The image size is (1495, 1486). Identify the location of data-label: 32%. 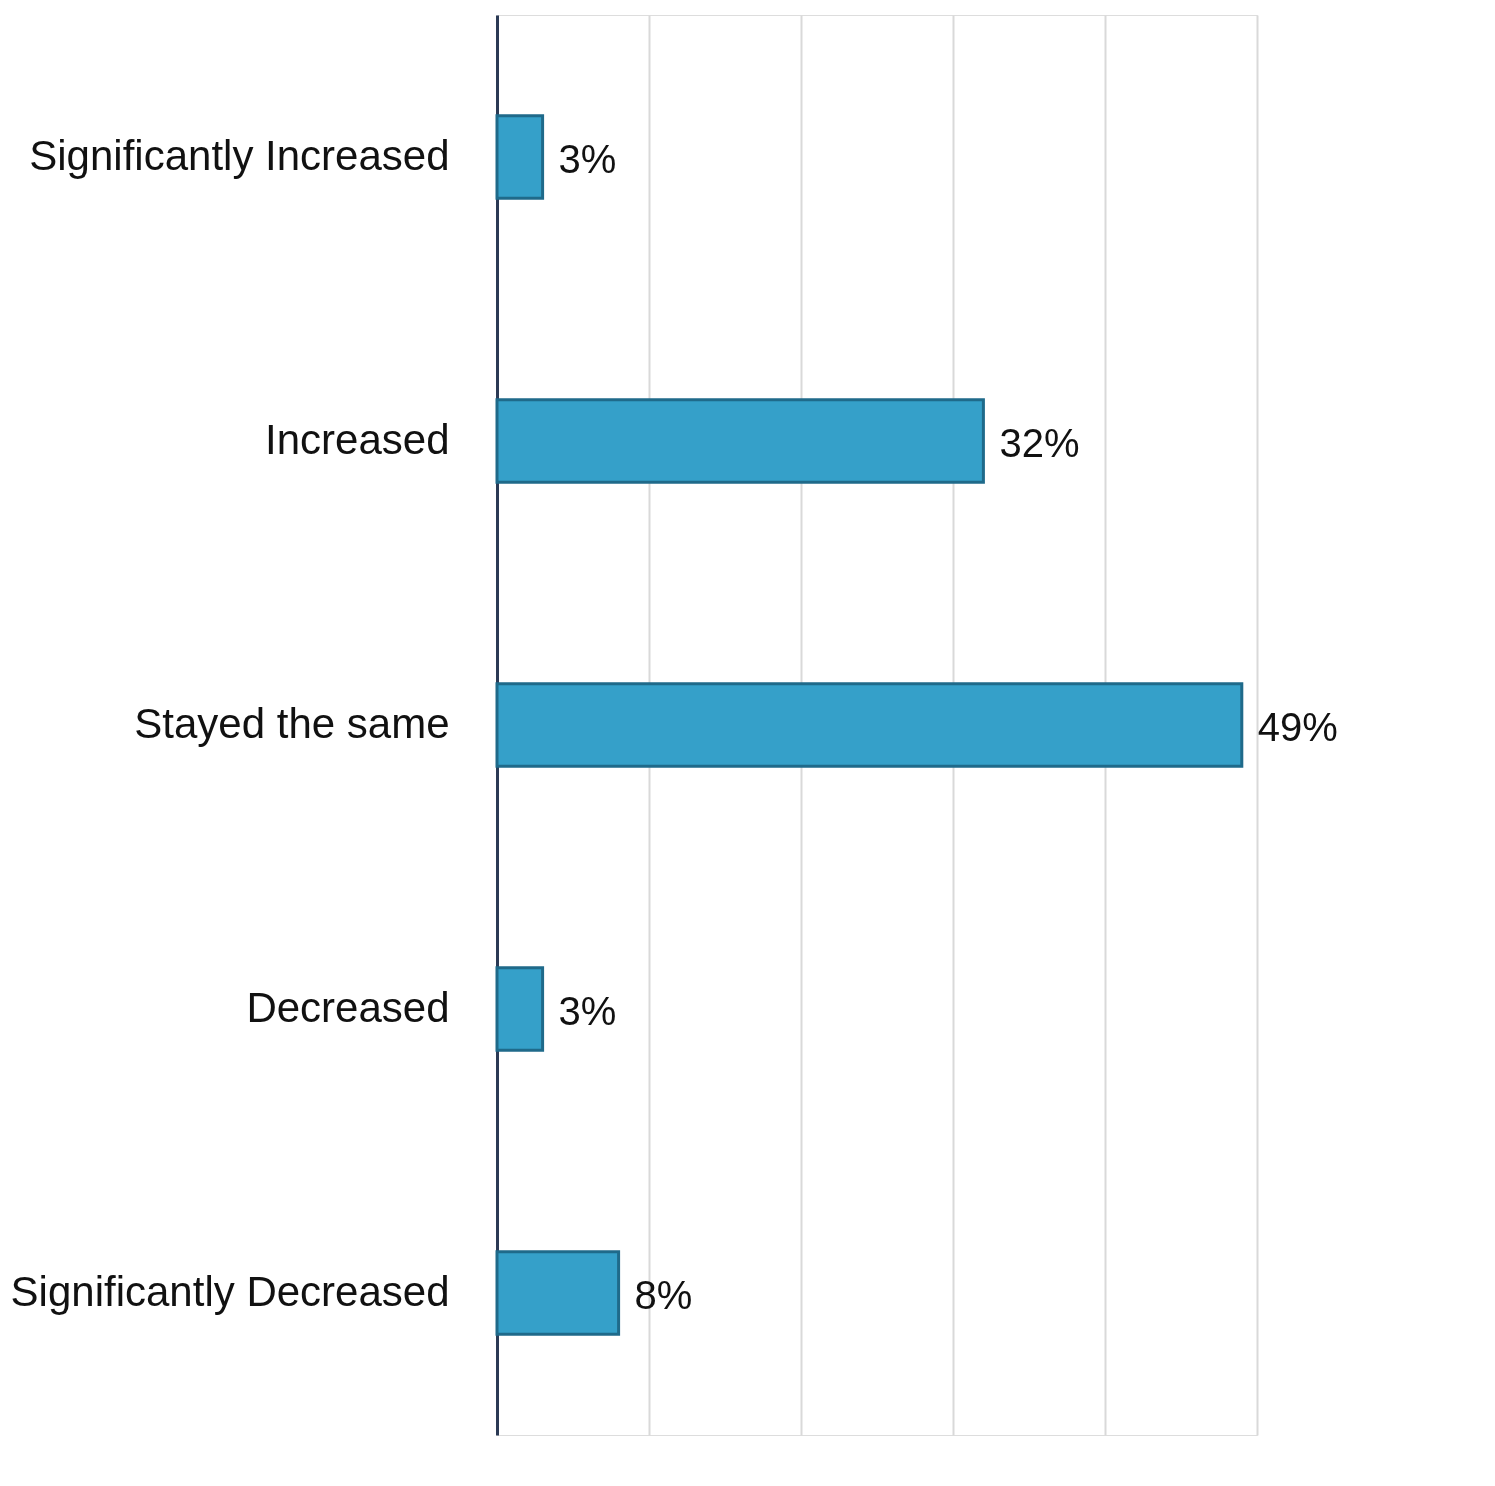
(1039, 443).